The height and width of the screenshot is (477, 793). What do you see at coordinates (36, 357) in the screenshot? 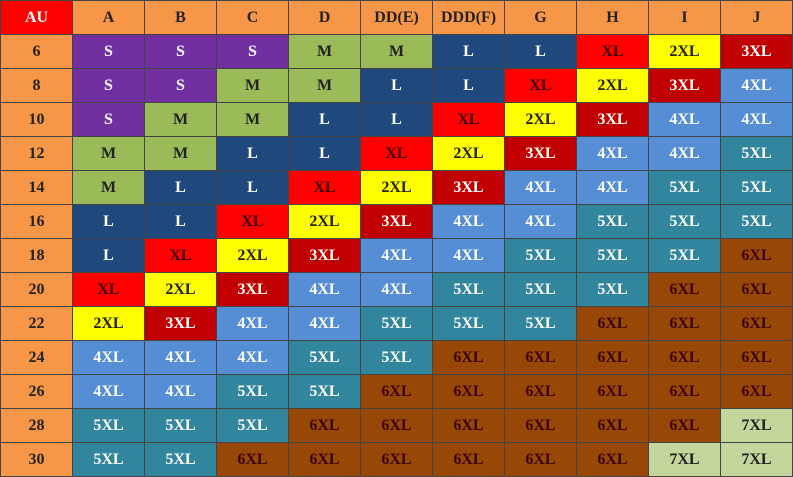
I see `au-size-cell: 24` at bounding box center [36, 357].